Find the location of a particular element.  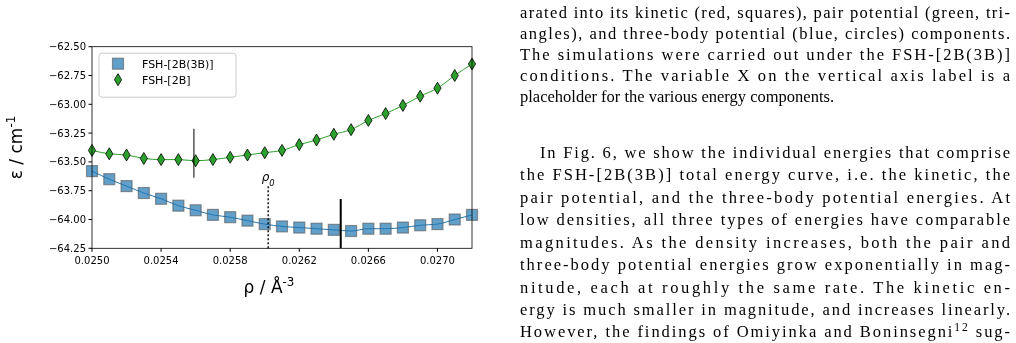

x-axis-title: ρ / Å$^{-3}$ is located at coordinates (269, 286).